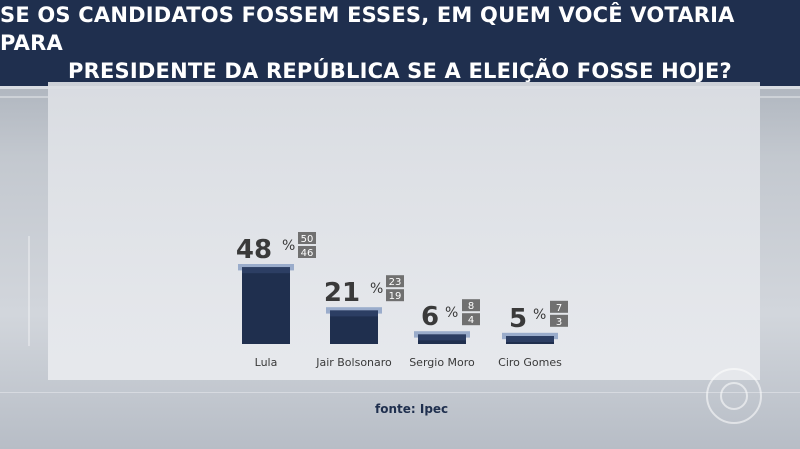 Image resolution: width=800 pixels, height=449 pixels. Describe the element at coordinates (518, 319) in the screenshot. I see `value-label: 5` at that location.